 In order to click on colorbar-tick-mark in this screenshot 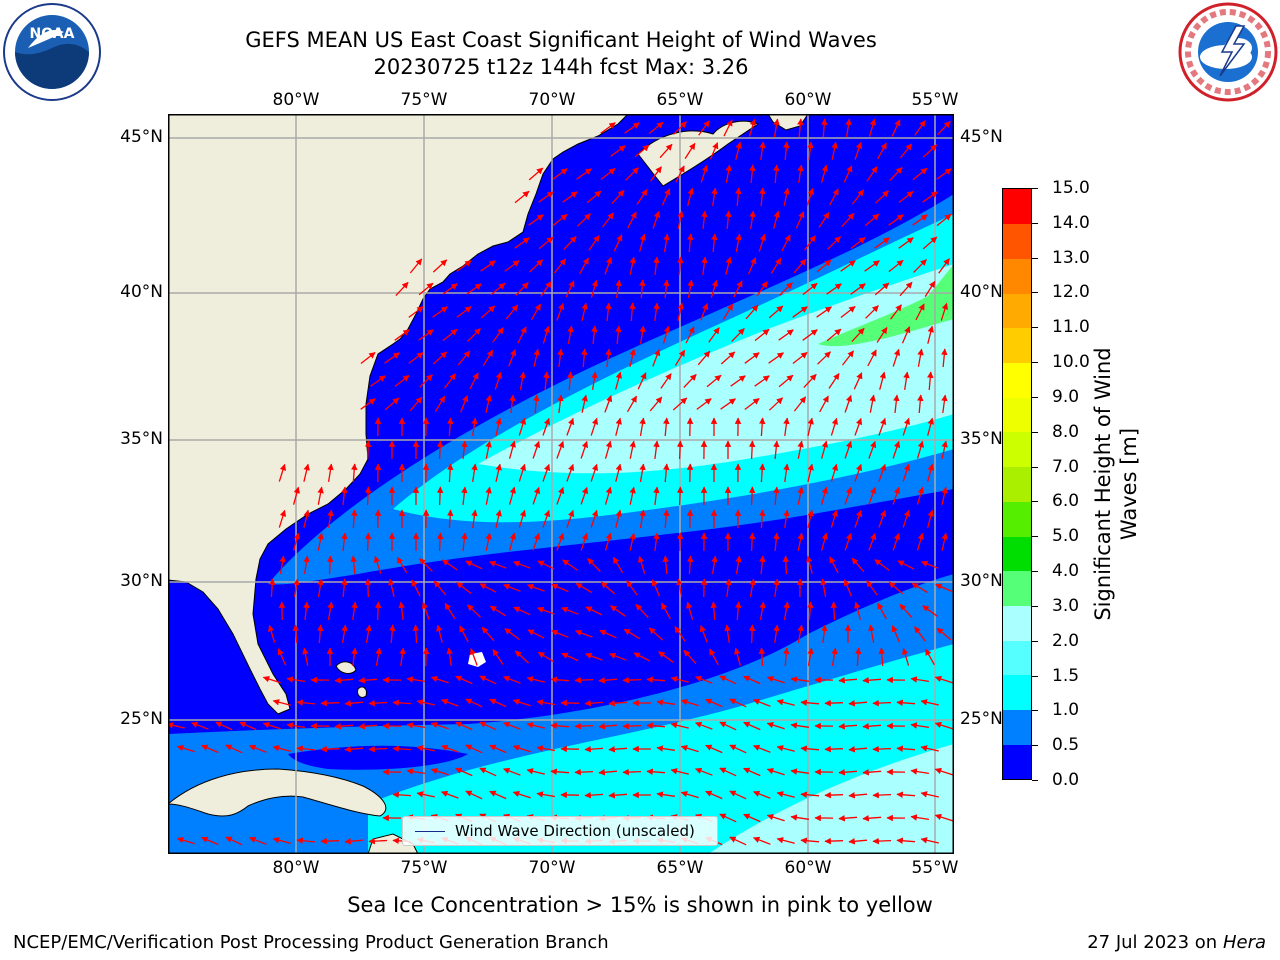, I will do `click(1035, 780)`.